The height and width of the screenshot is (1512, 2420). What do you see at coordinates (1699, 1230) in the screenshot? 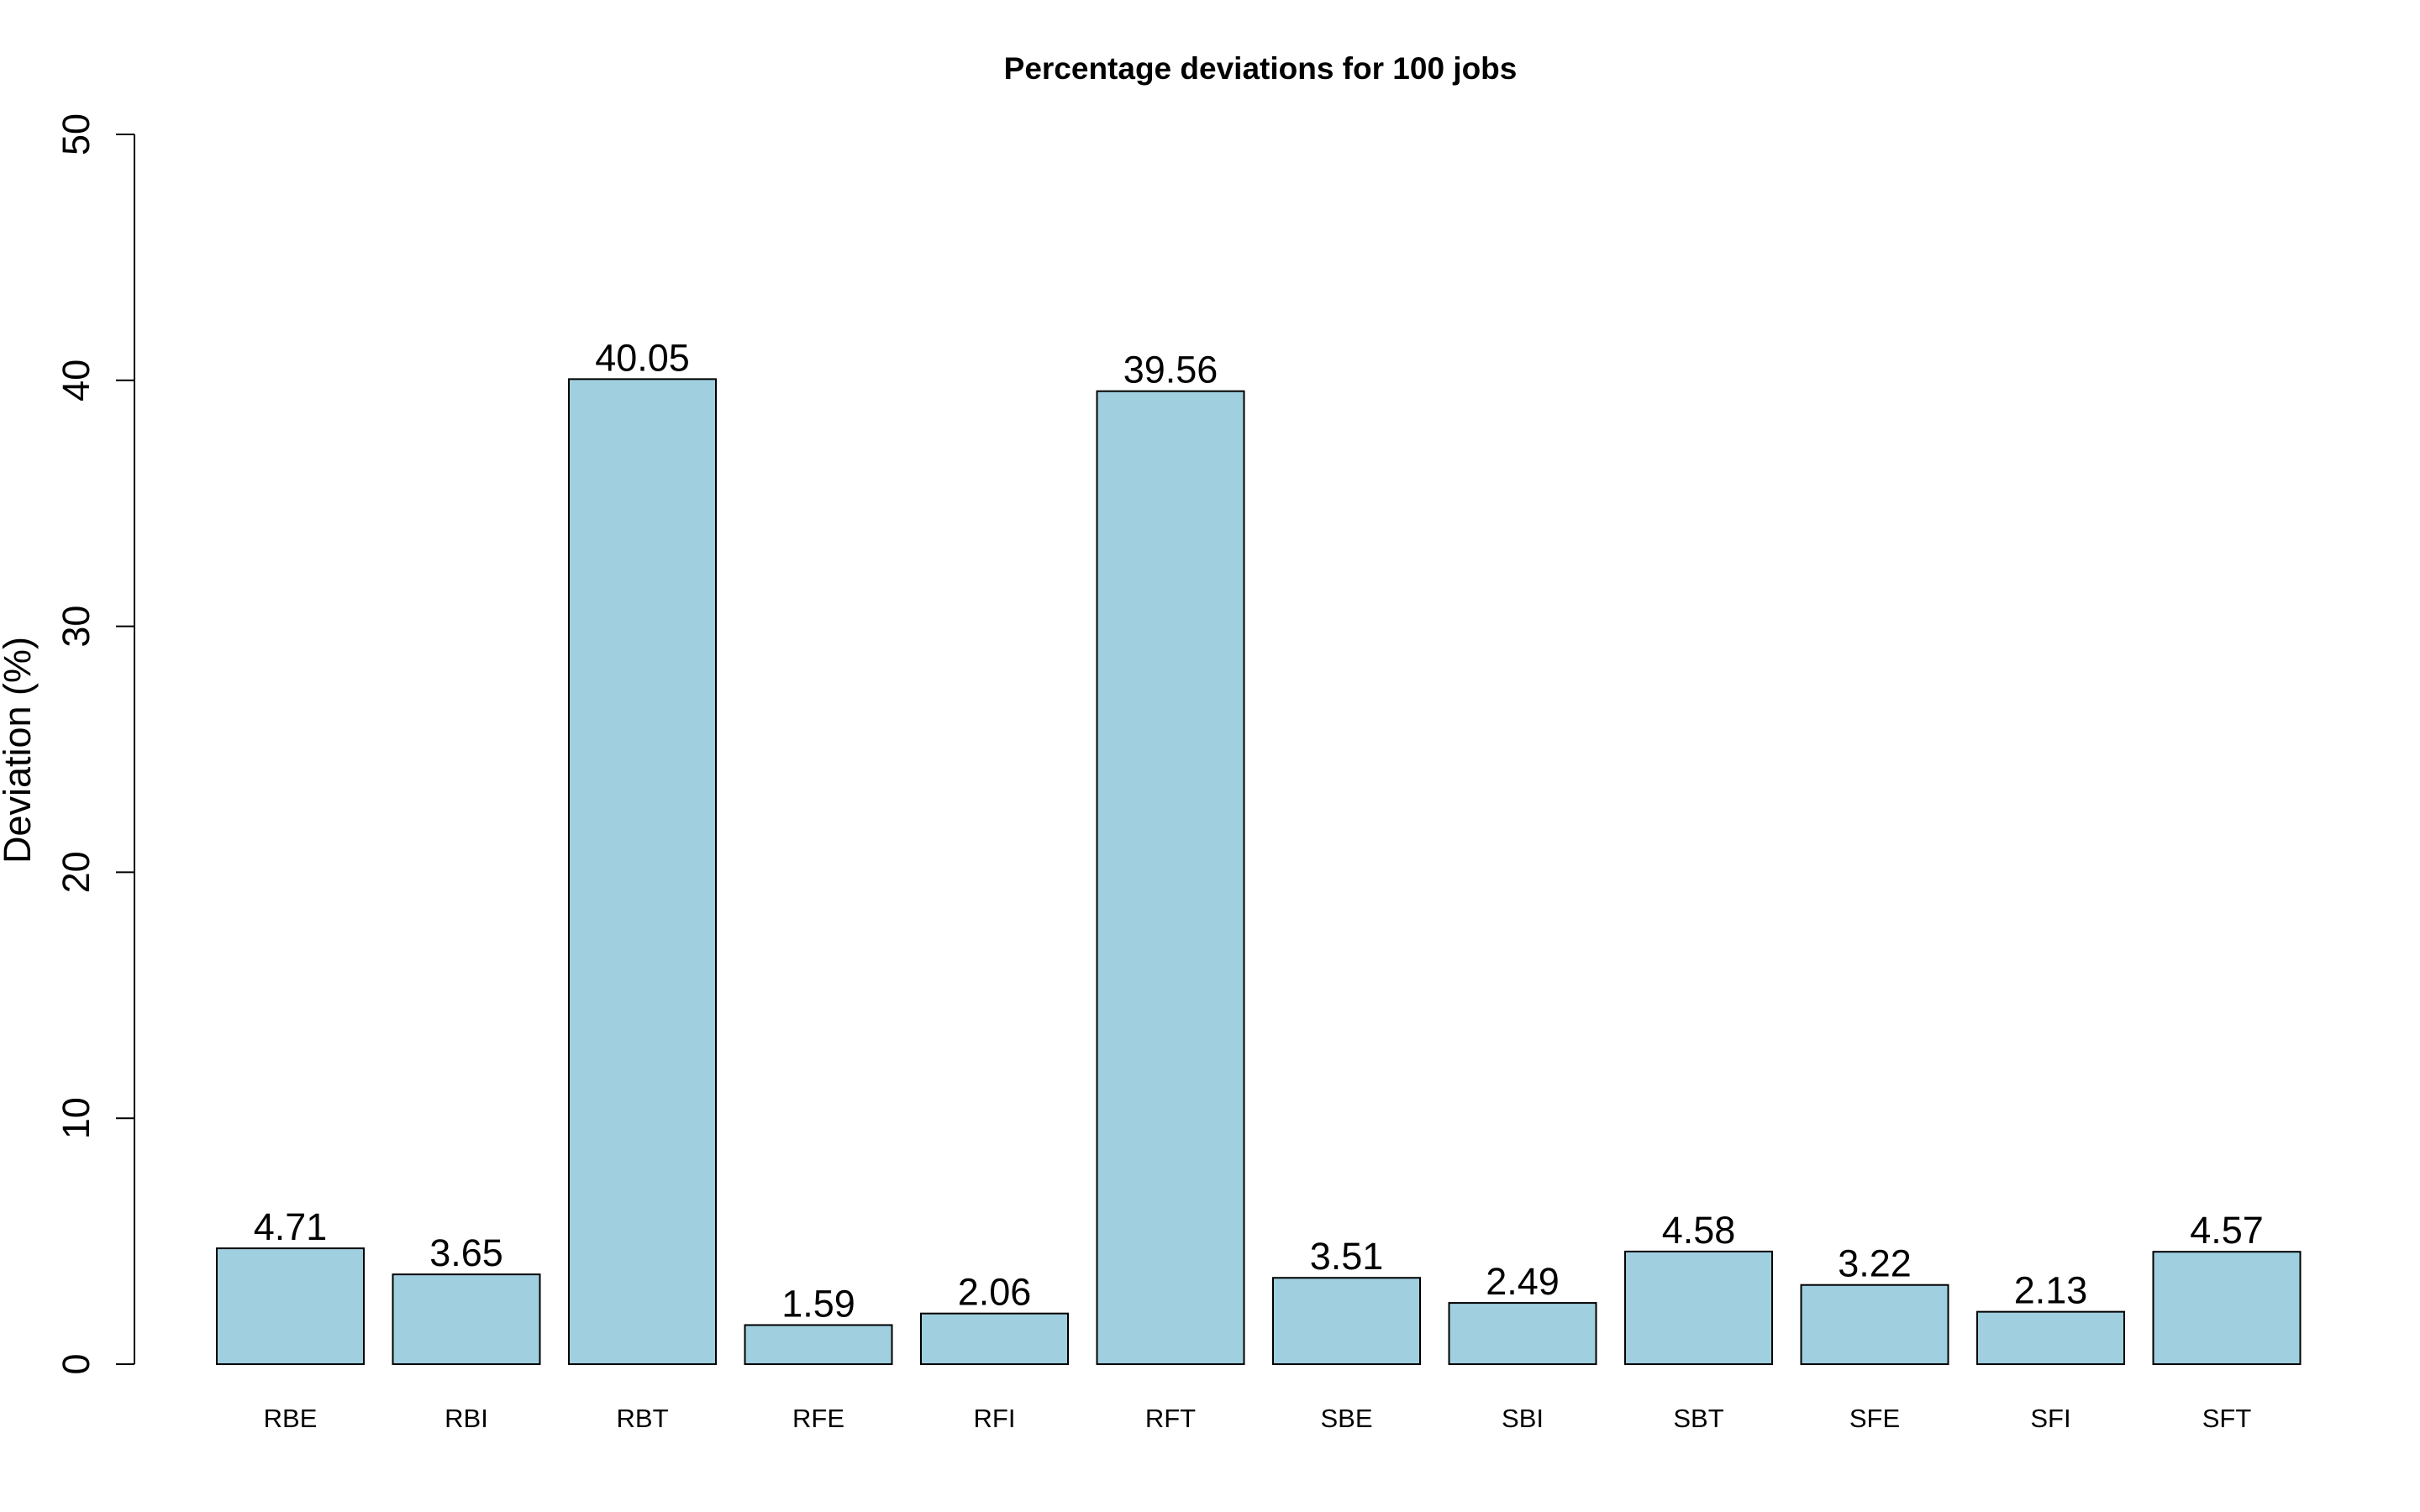
I see `bar-value-label: 4.58` at bounding box center [1699, 1230].